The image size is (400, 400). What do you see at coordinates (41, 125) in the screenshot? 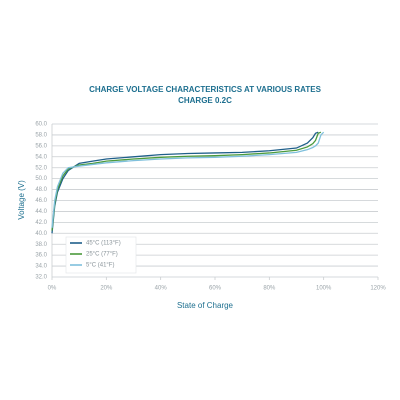
I see `y-tick-label: 60.0` at bounding box center [41, 125].